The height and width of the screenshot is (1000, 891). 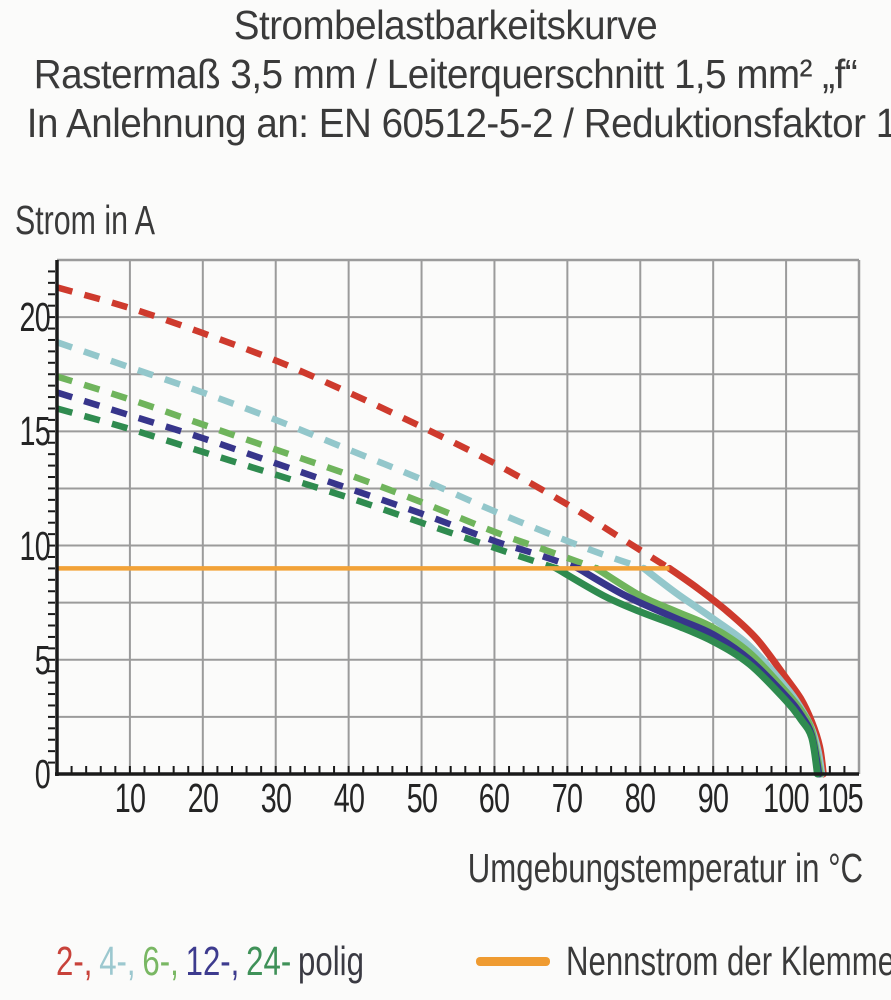 I want to click on legend-pole-suffix: polig, so click(x=331, y=961).